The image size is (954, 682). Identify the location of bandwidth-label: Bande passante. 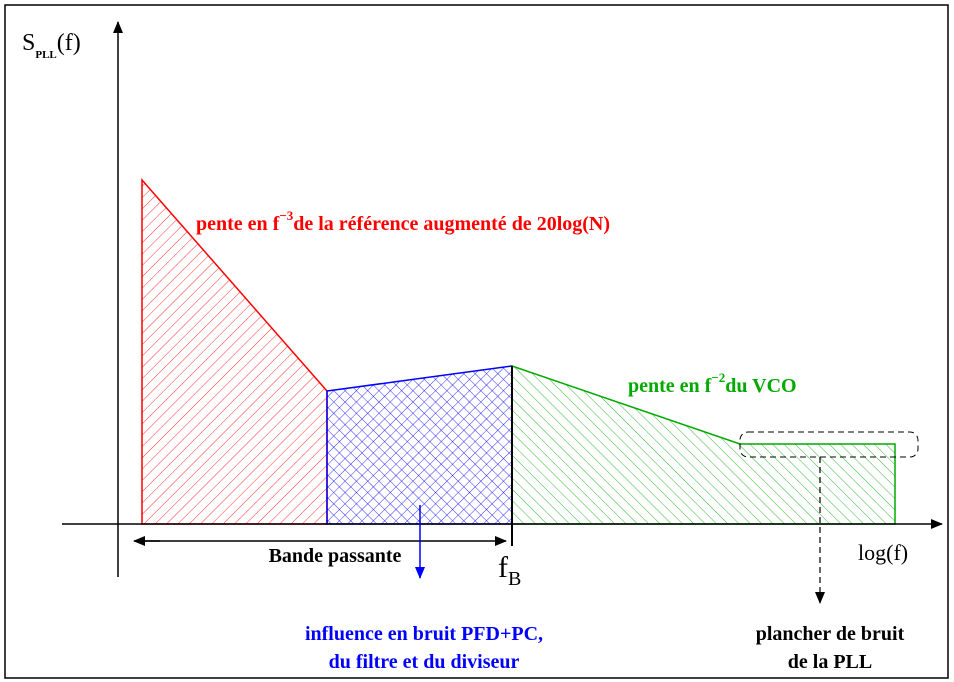
(335, 556).